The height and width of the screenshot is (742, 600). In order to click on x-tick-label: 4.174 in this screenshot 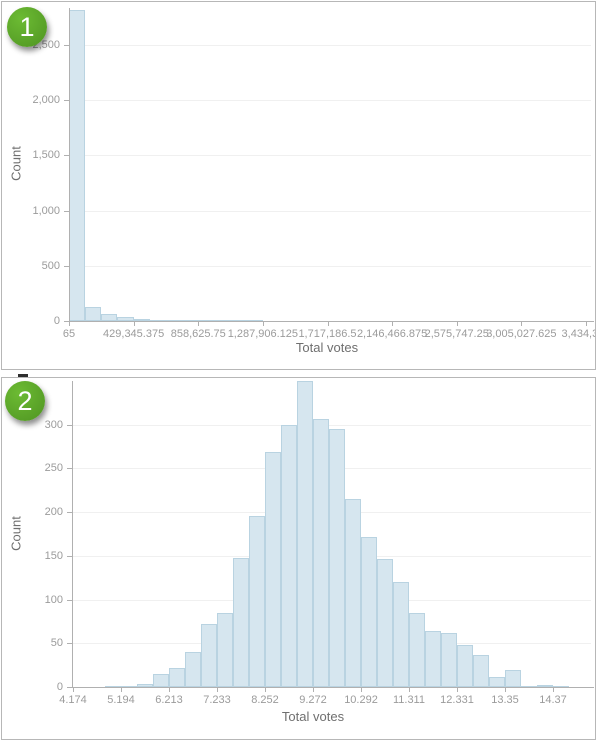, I will do `click(73, 700)`.